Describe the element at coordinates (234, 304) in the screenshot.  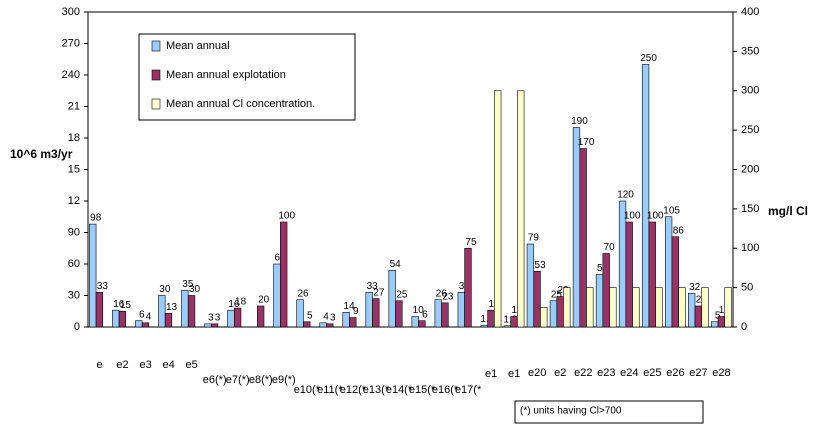
I see `data-label: 16` at that location.